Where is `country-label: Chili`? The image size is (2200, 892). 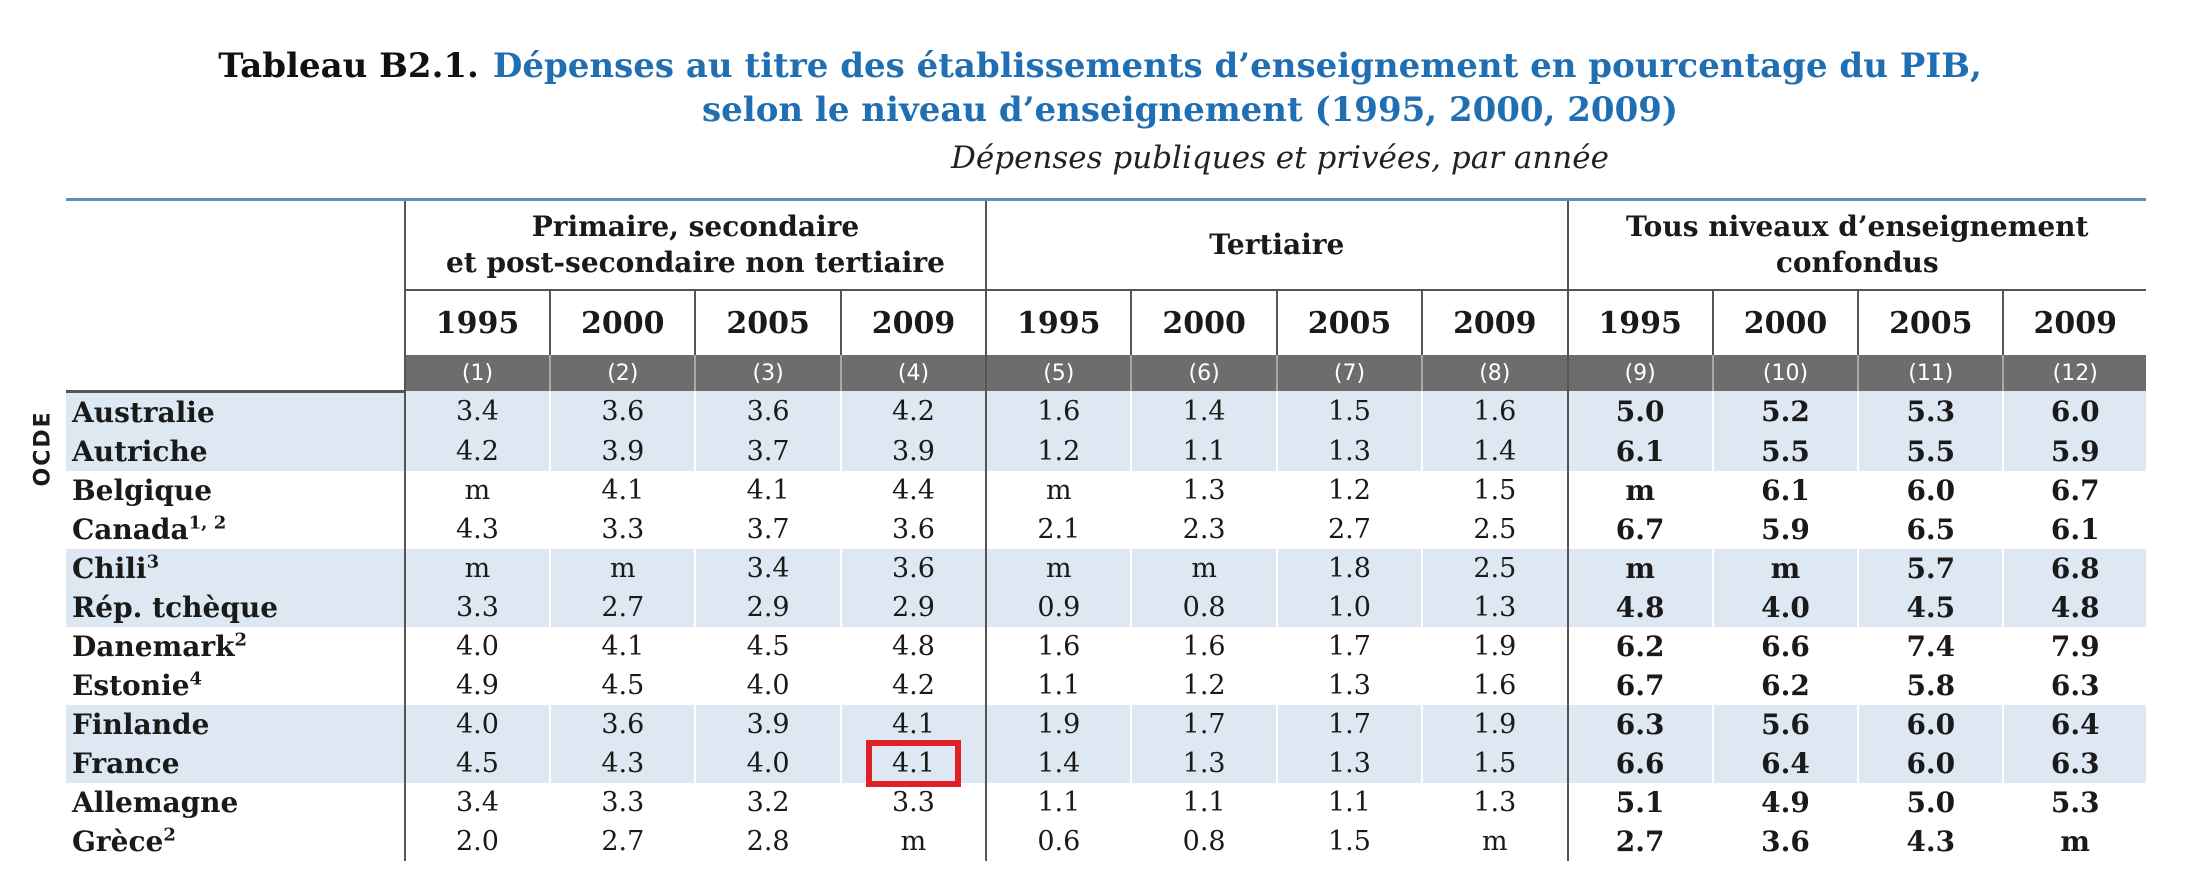 country-label: Chili is located at coordinates (109, 568).